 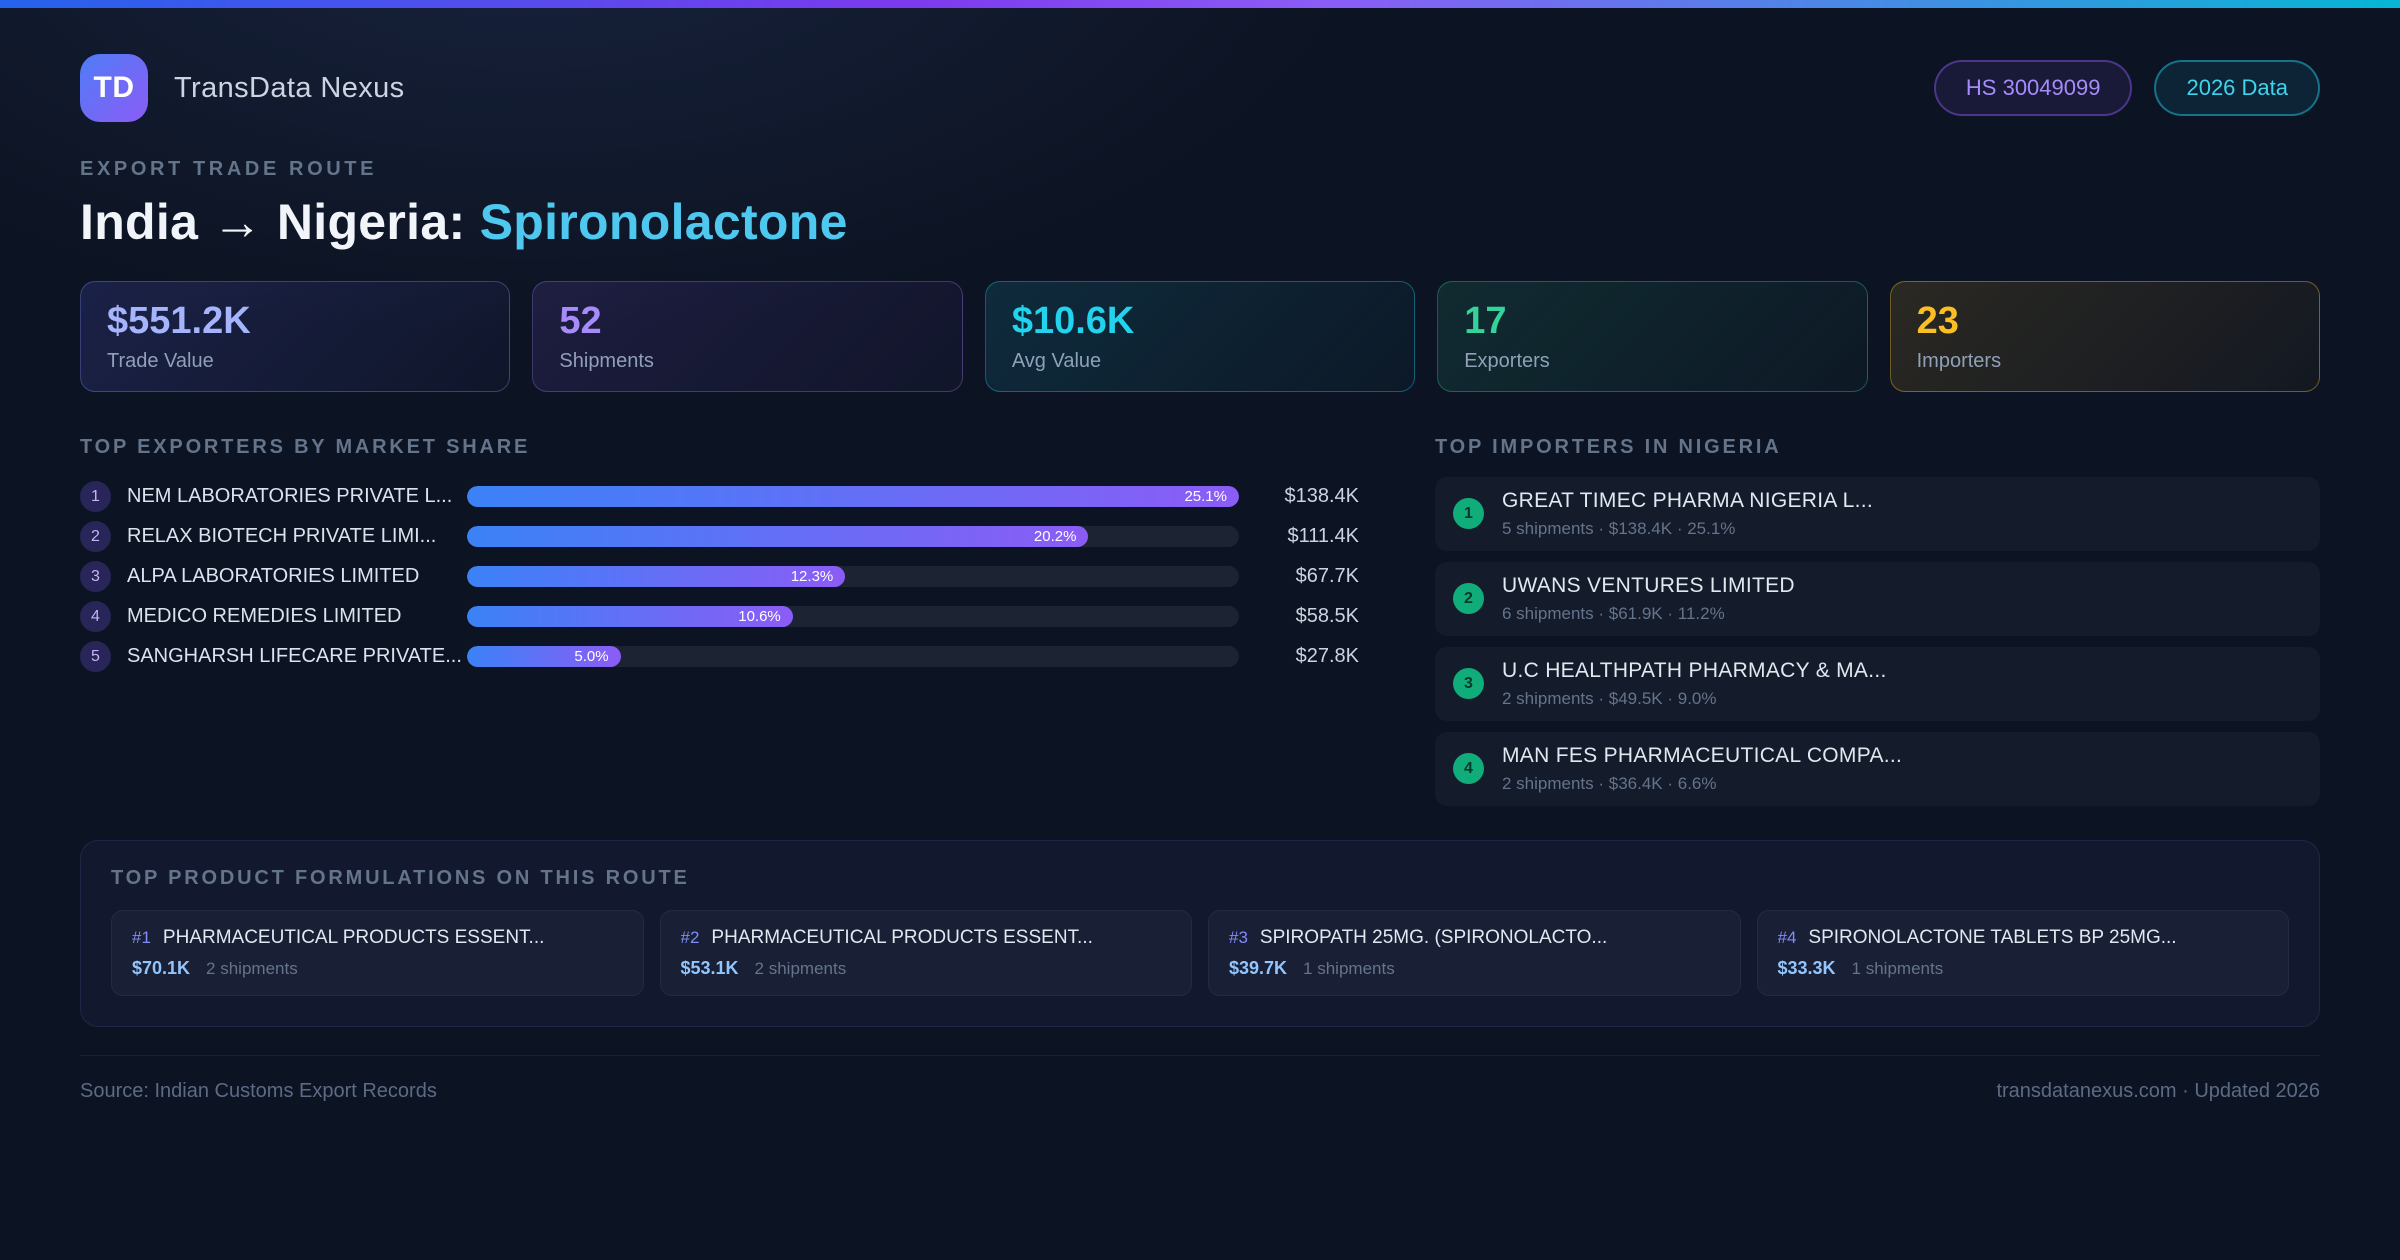 I want to click on data-year-badge: 2026 Data, so click(x=2237, y=88).